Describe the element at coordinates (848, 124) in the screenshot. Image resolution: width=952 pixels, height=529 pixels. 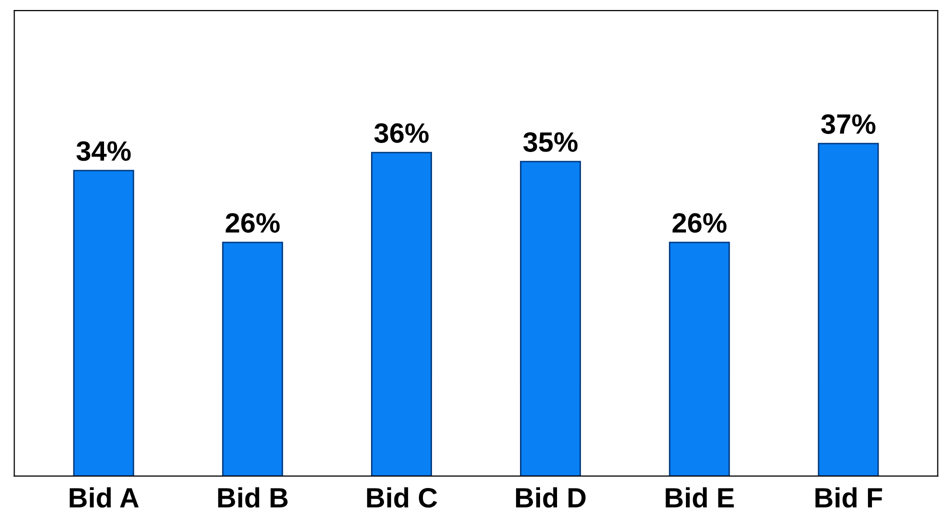
I see `data-label: 37%` at that location.